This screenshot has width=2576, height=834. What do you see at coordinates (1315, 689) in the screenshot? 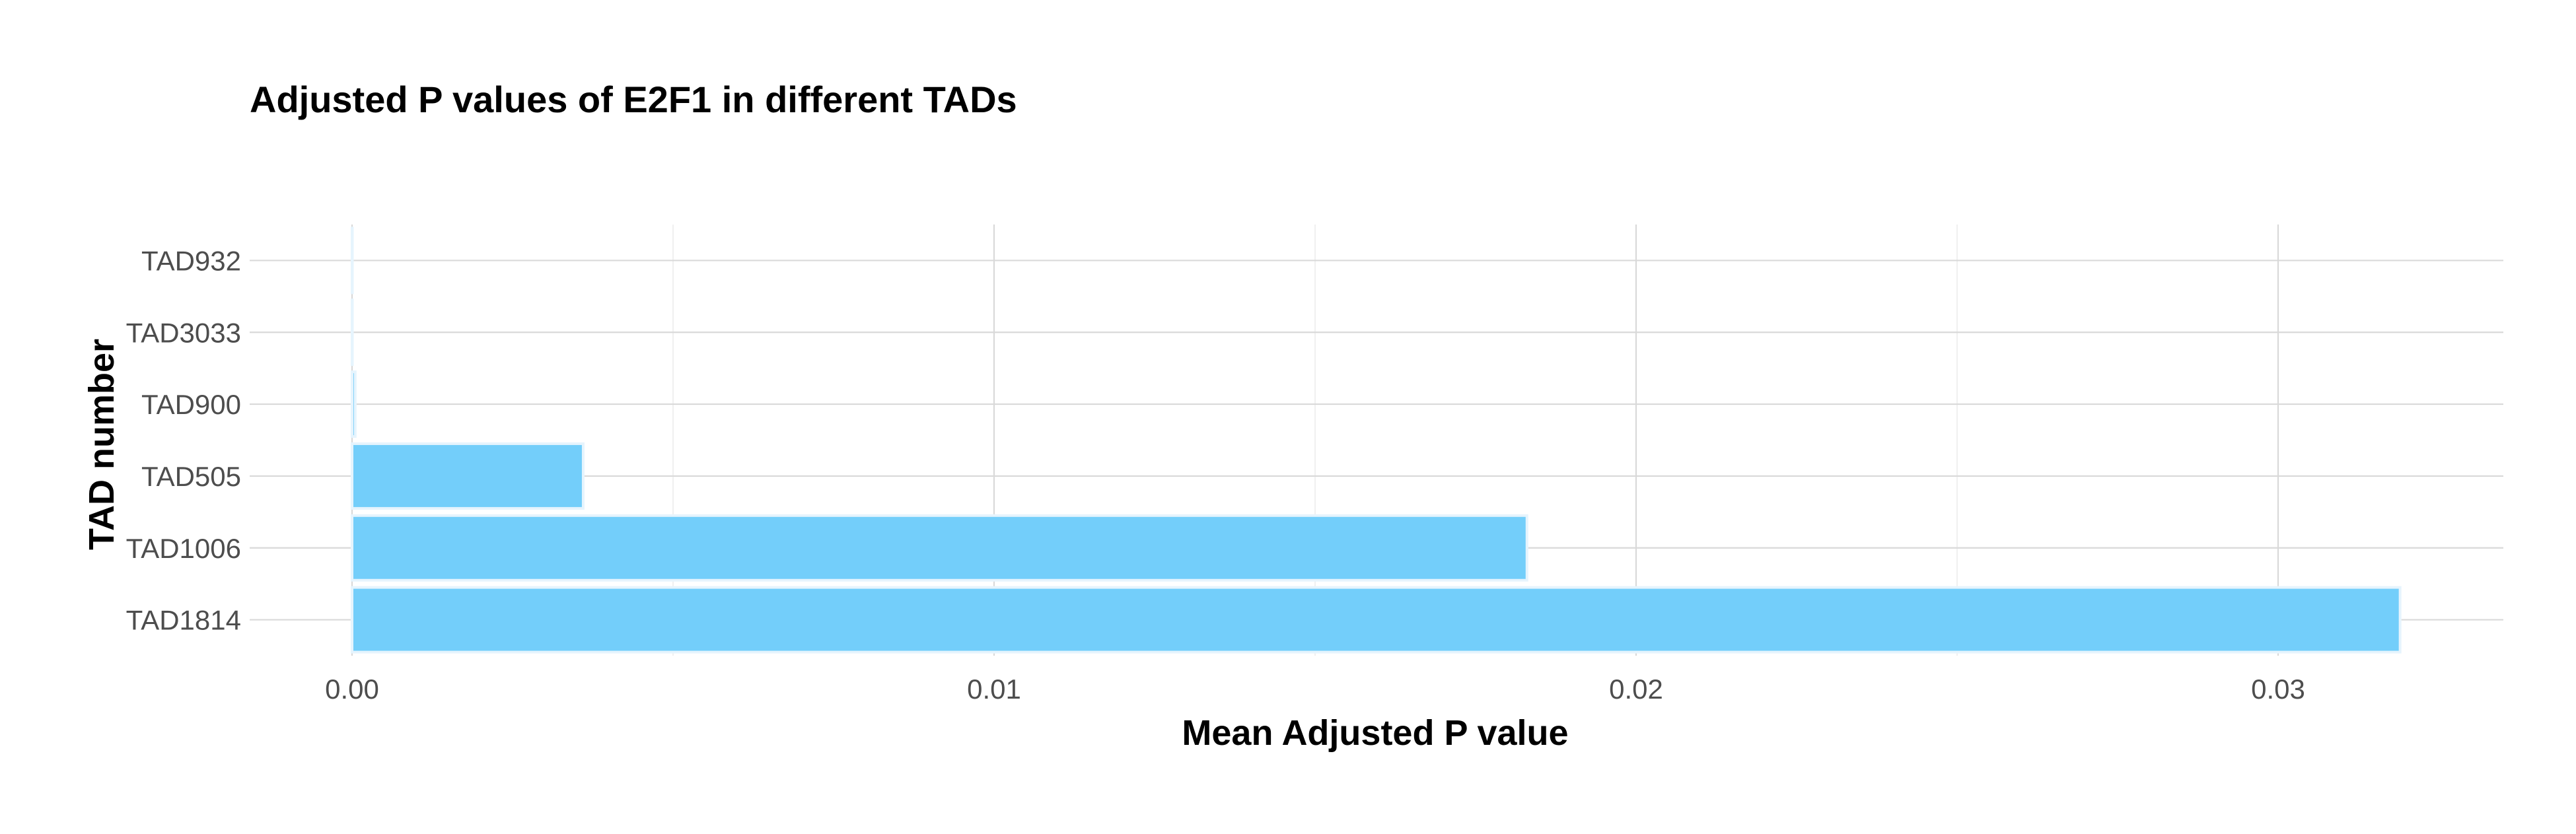
I see `x-tick-labels: 0.00 0.01 0.02 0.03` at bounding box center [1315, 689].